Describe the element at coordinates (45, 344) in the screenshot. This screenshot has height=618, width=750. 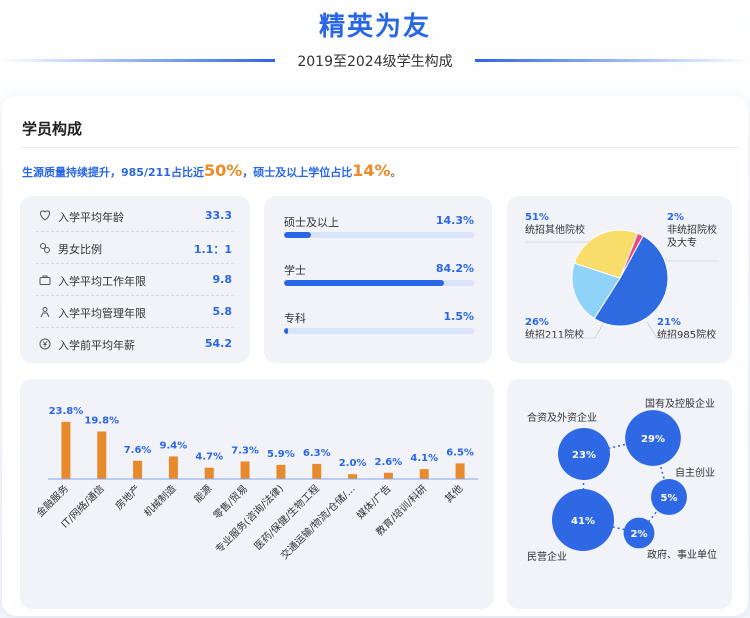
I see `yuan-icon` at that location.